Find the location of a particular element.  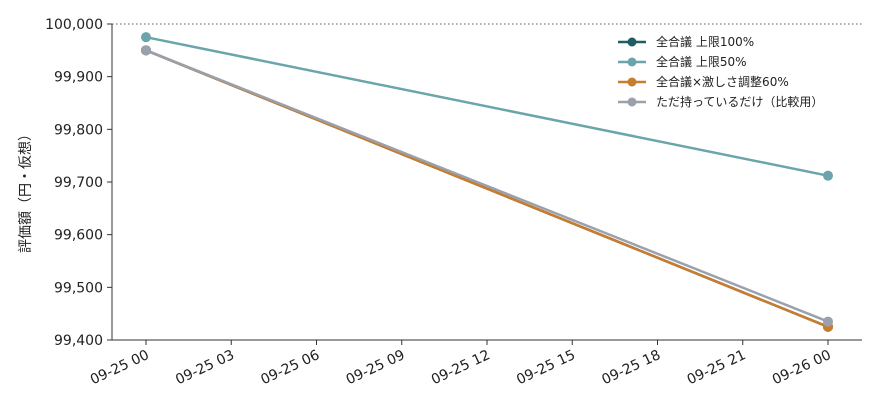

legend-label: 全合議×激しさ調整60% is located at coordinates (722, 81).